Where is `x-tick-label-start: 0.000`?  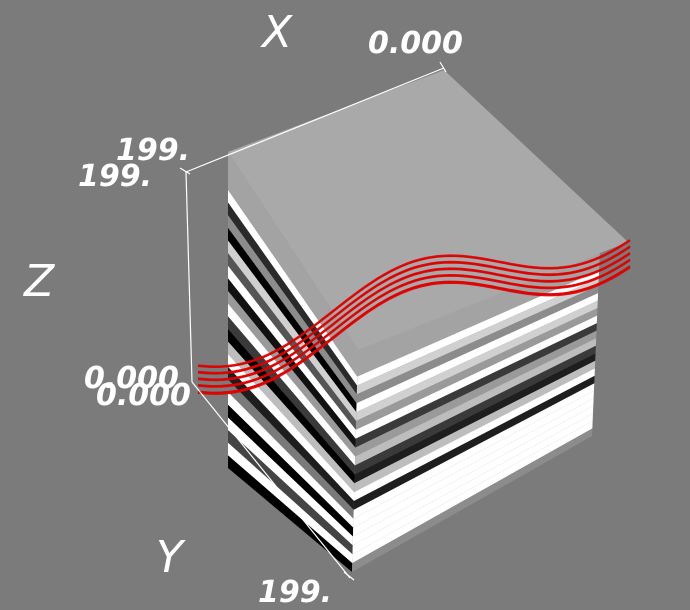 x-tick-label-start: 0.000 is located at coordinates (415, 43).